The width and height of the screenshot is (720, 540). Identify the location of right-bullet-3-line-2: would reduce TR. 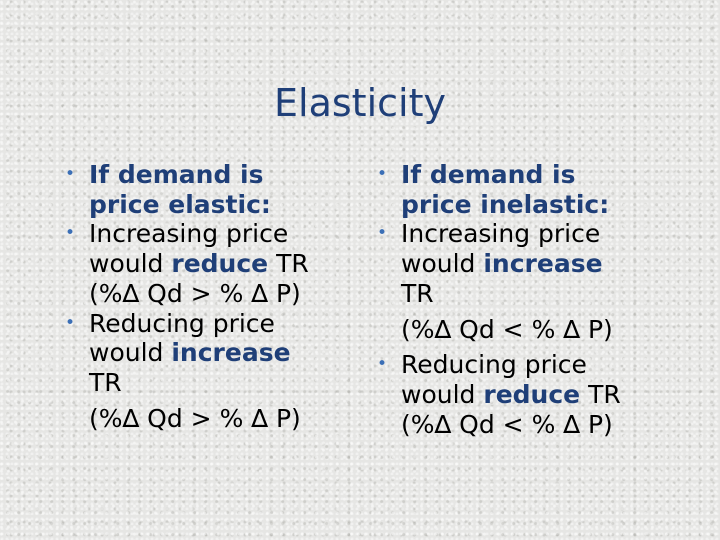
(553, 395).